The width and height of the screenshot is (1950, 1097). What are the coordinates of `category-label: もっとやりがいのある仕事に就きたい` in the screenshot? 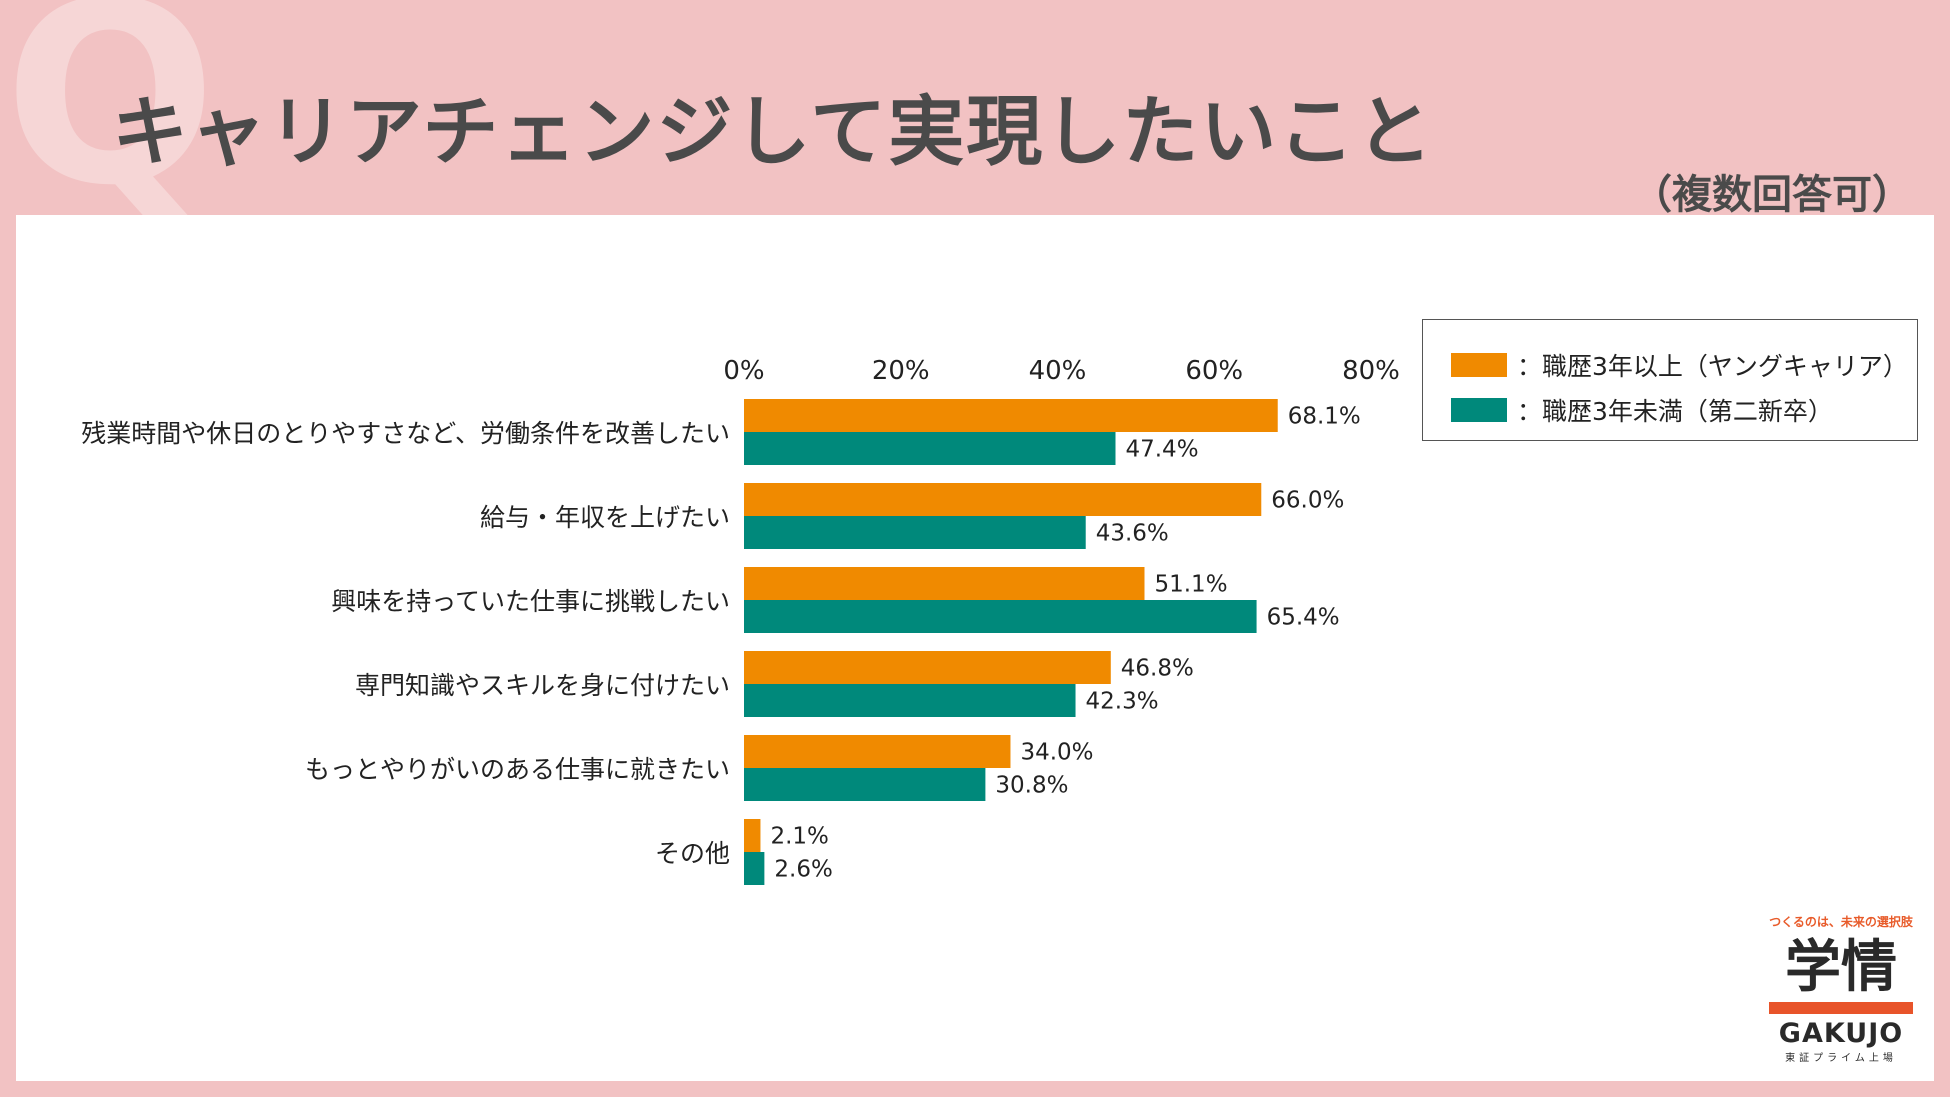 It's located at (517, 769).